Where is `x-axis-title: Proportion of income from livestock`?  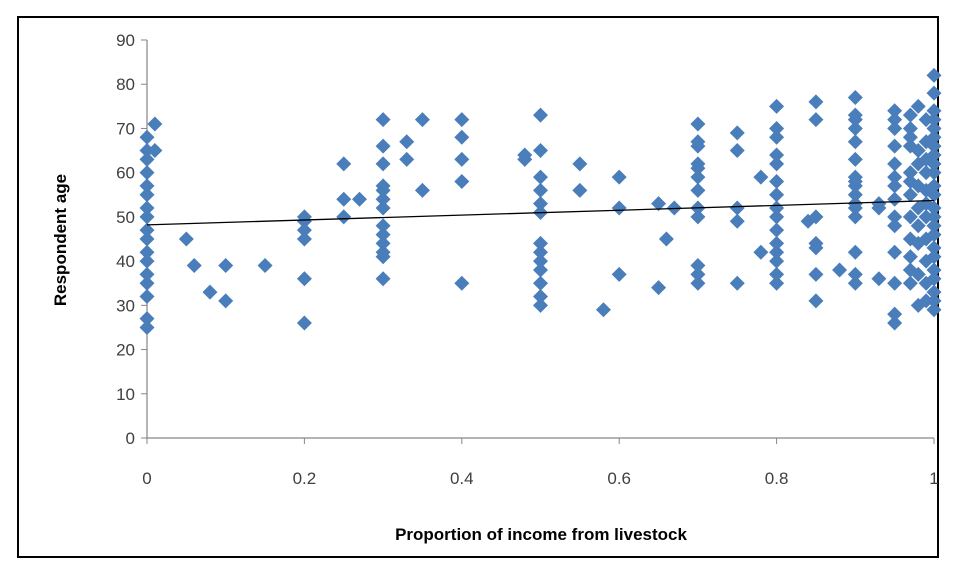
x-axis-title: Proportion of income from livestock is located at coordinates (541, 534).